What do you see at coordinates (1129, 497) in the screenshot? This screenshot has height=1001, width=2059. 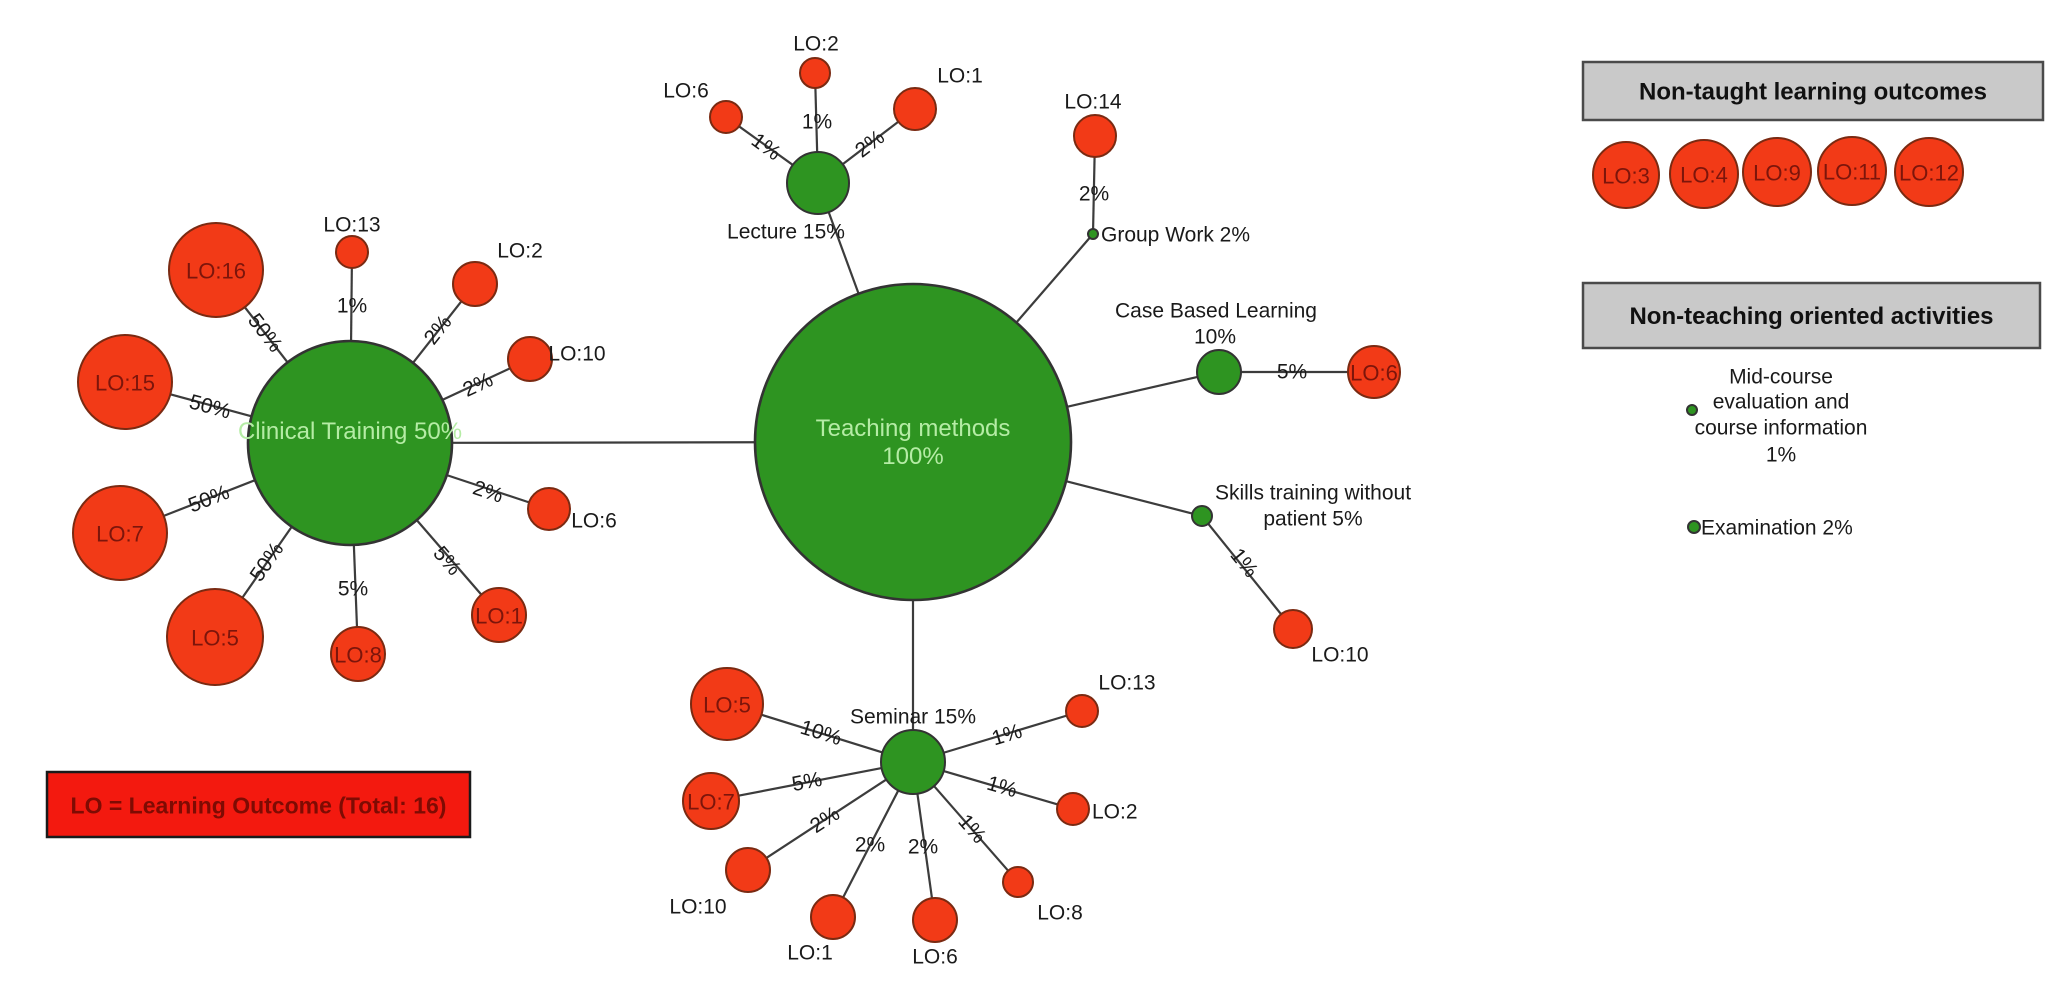 I see `edge-teaching-skills-line` at bounding box center [1129, 497].